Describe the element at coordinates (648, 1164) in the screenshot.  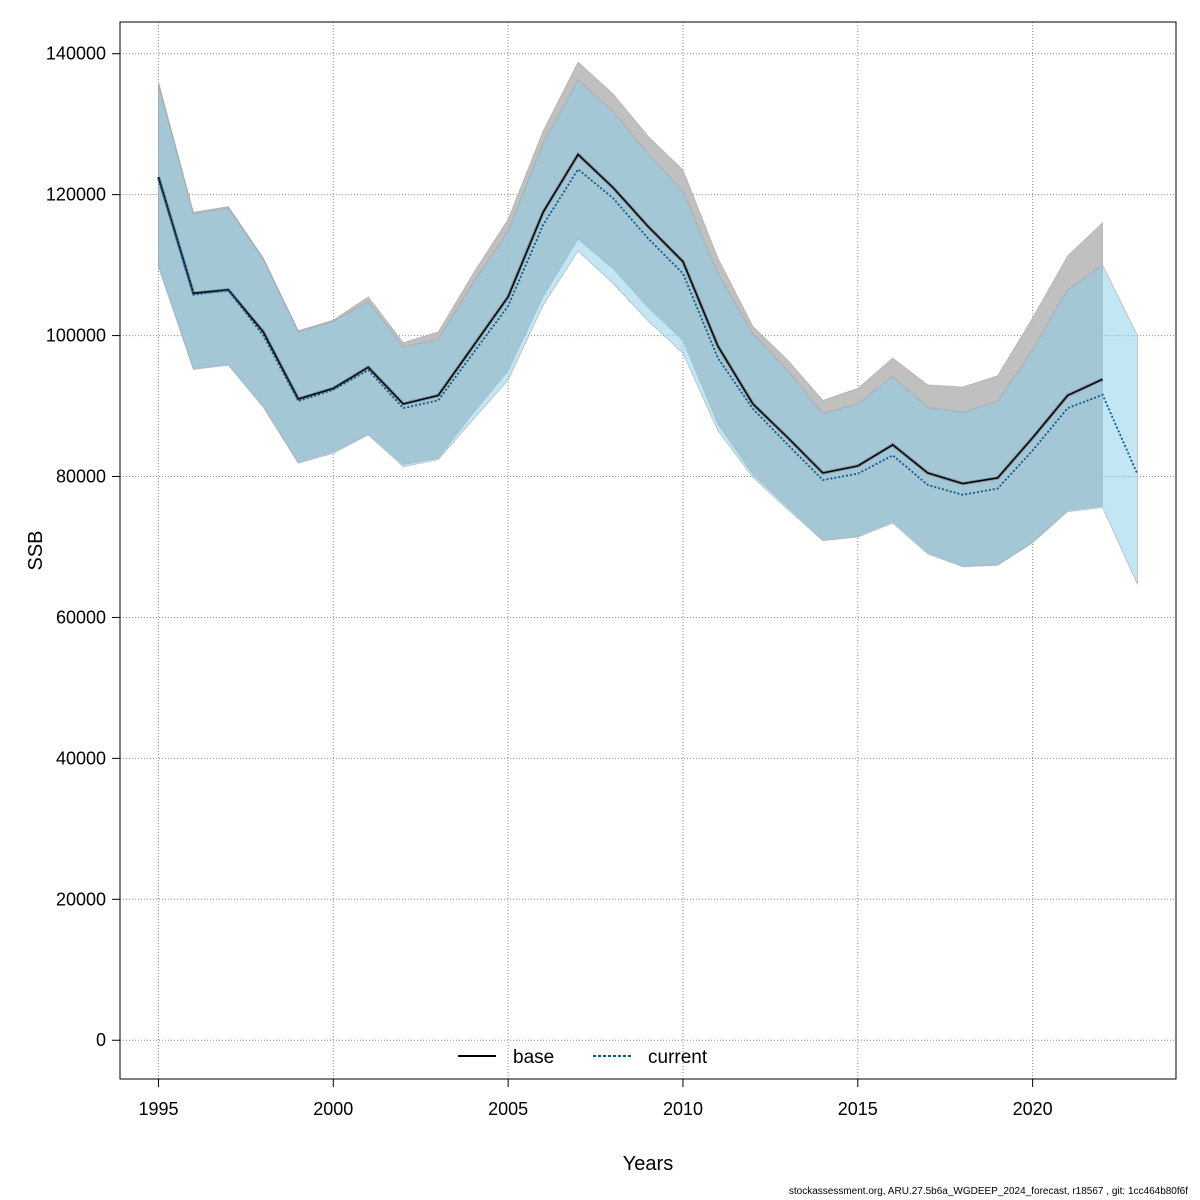
I see `x-axis-title: Years` at that location.